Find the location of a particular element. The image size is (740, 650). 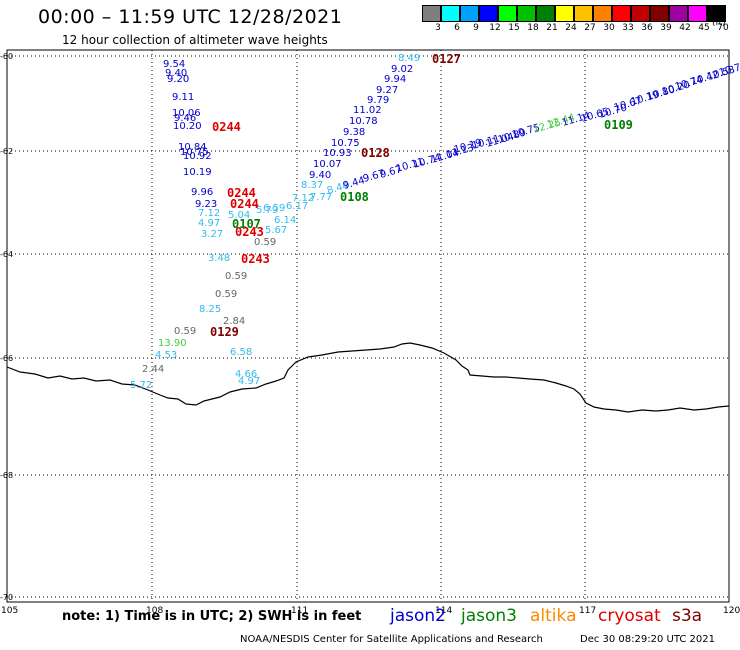

wave-height-label: 9.27 is located at coordinates (387, 90).